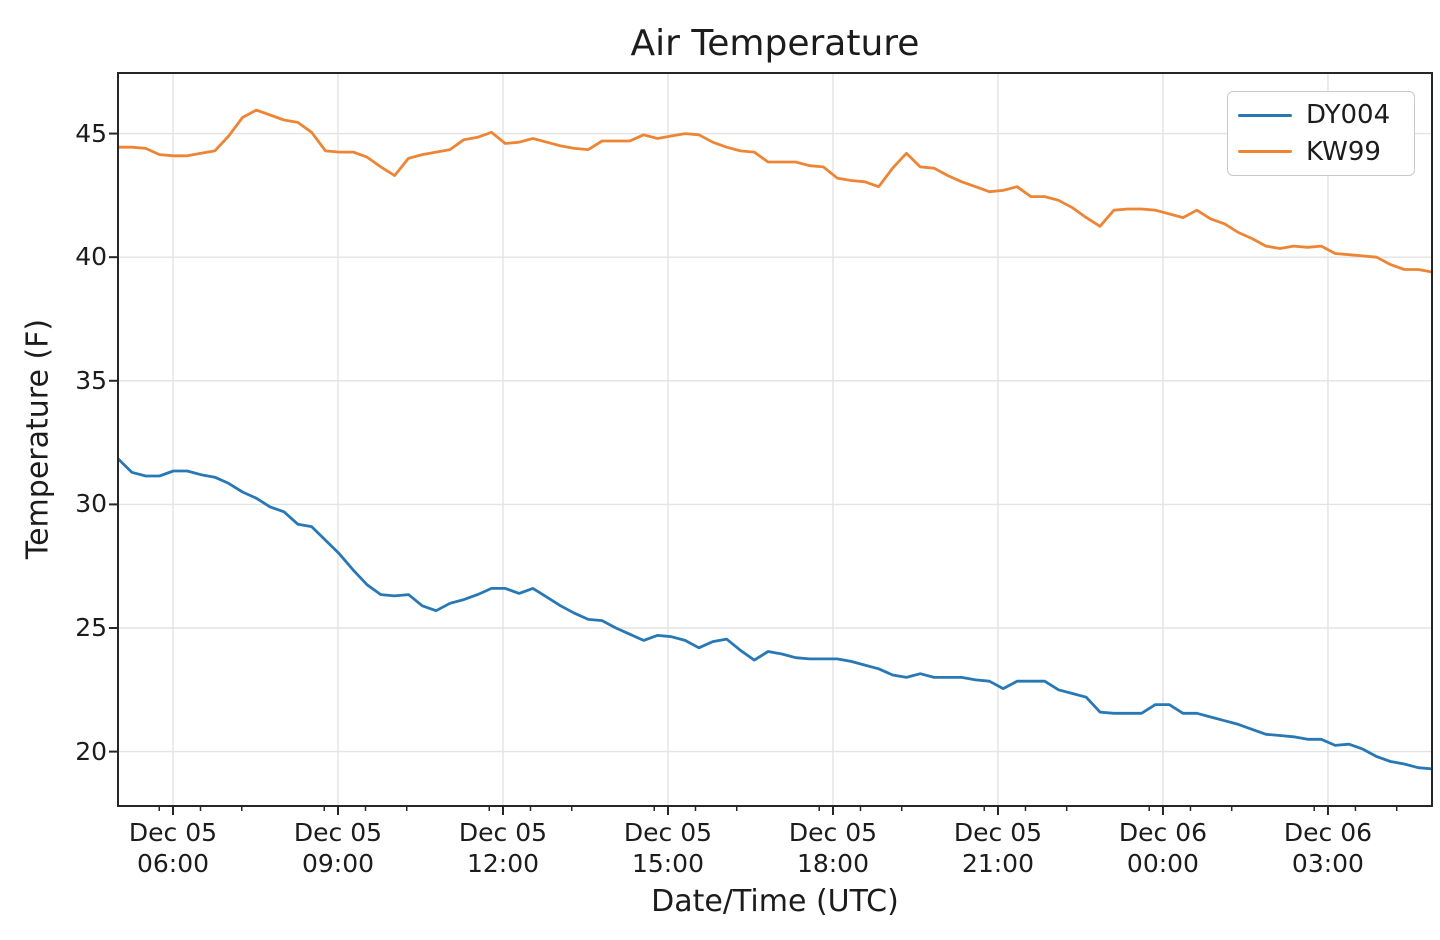  I want to click on y-tick-label: 20, so click(91, 751).